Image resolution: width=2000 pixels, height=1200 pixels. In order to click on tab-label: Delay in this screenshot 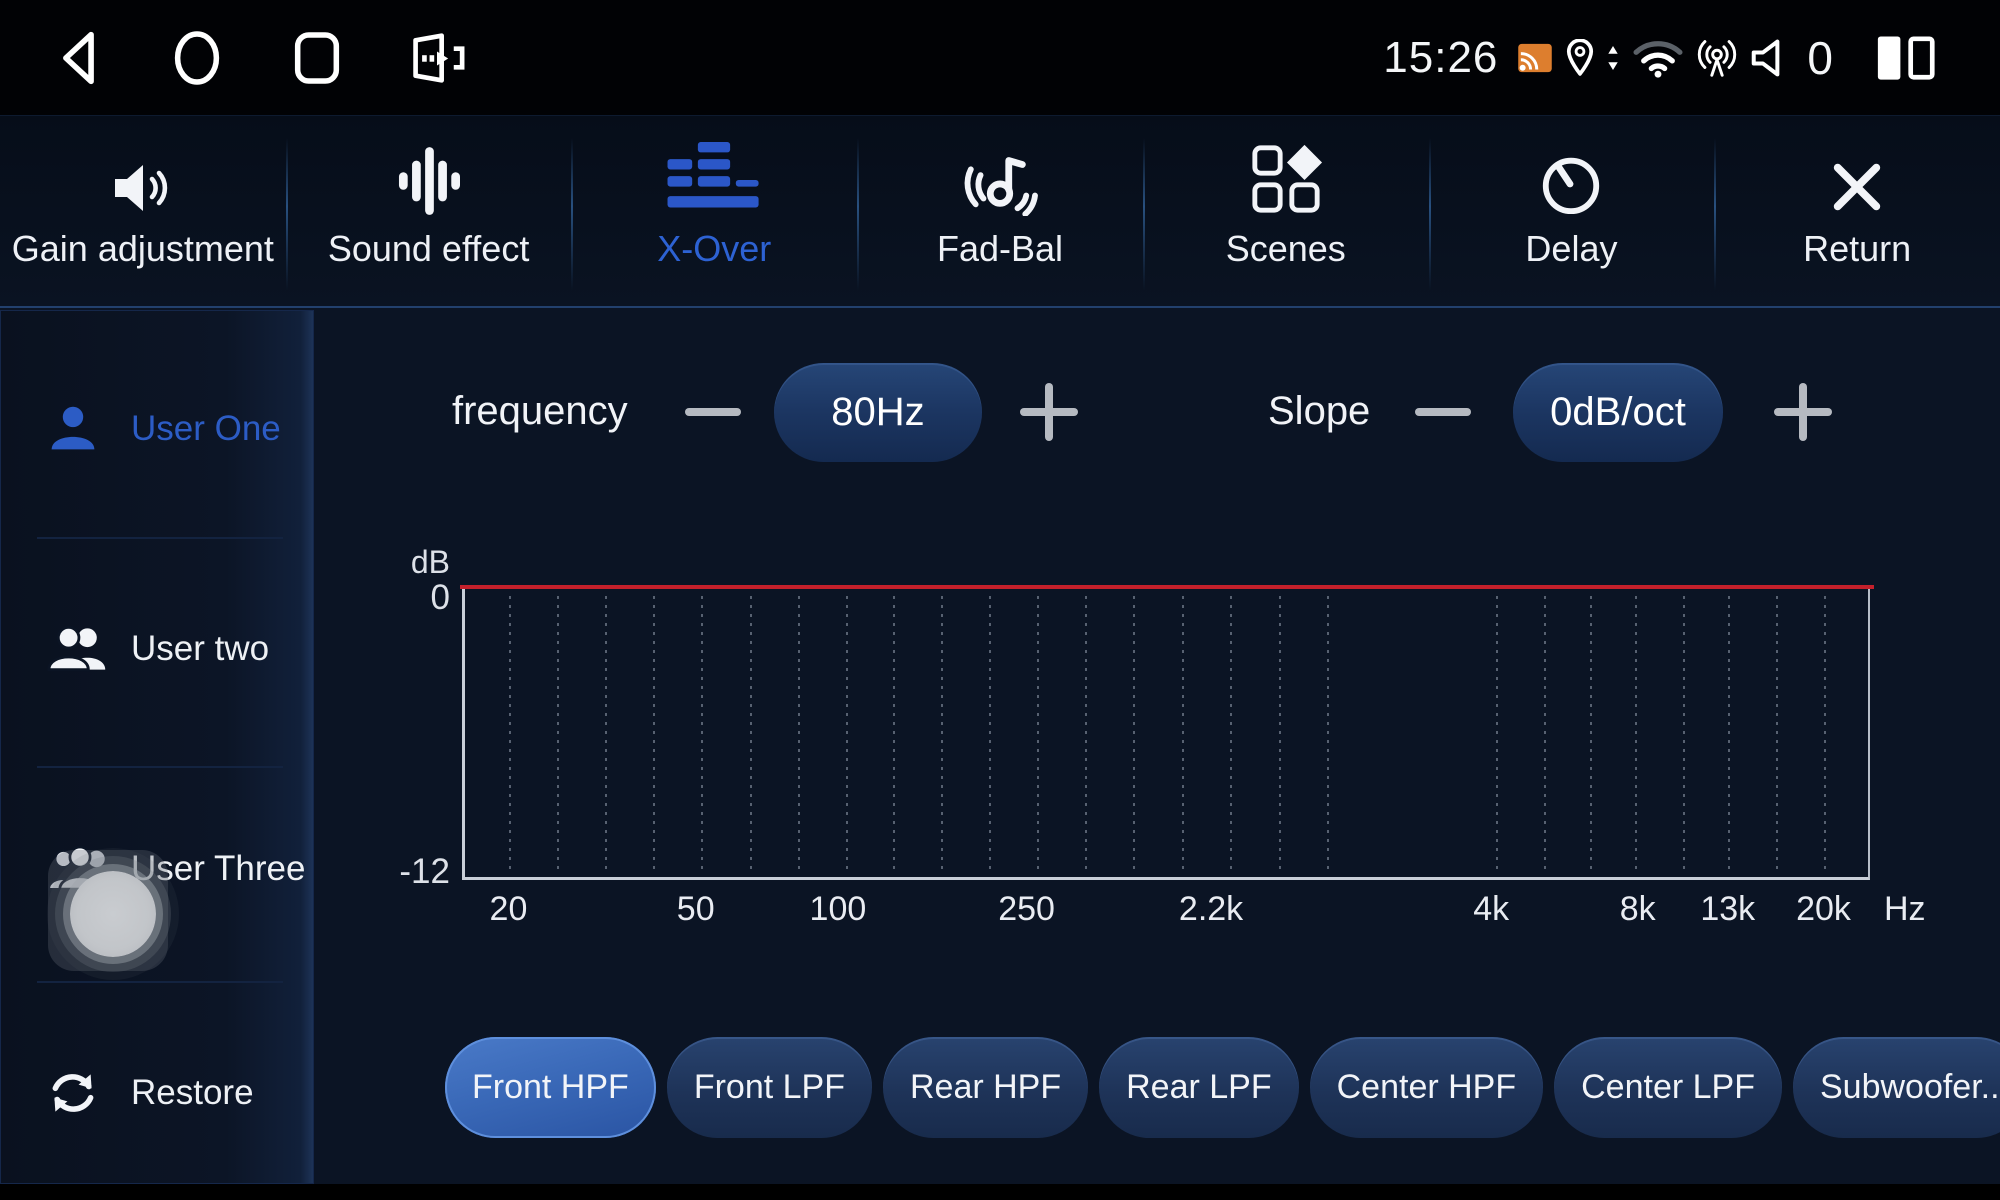, I will do `click(1571, 248)`.